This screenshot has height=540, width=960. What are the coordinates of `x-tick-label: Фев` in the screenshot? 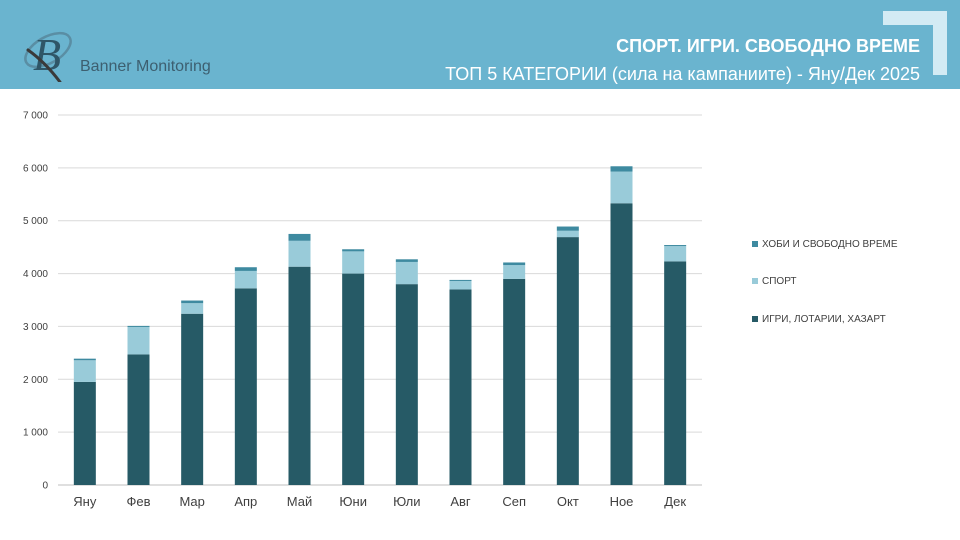 It's located at (138, 501).